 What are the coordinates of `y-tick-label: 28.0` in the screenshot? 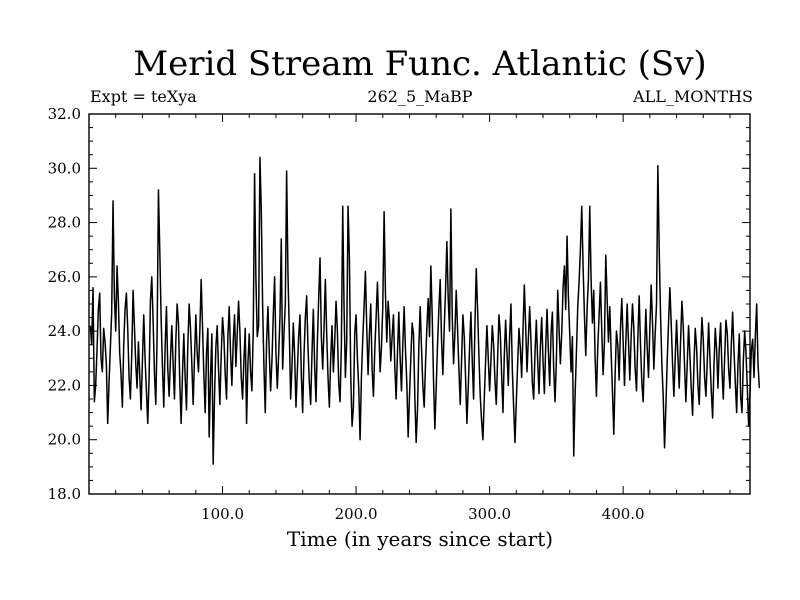 It's located at (64, 223).